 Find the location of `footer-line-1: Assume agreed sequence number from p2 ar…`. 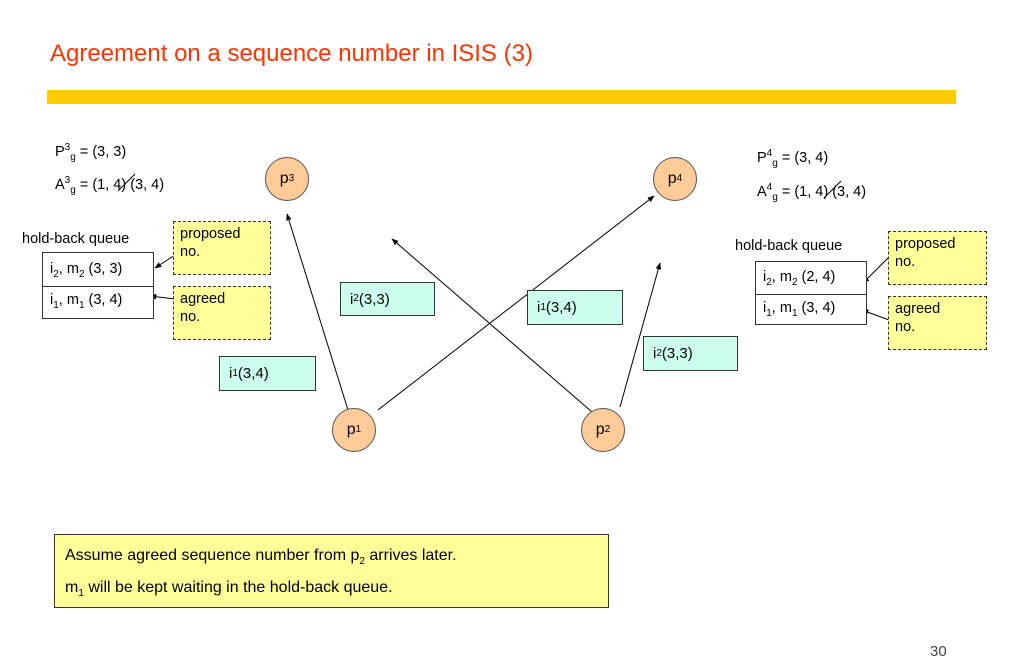

footer-line-1: Assume agreed sequence number from p2 ar… is located at coordinates (261, 557).